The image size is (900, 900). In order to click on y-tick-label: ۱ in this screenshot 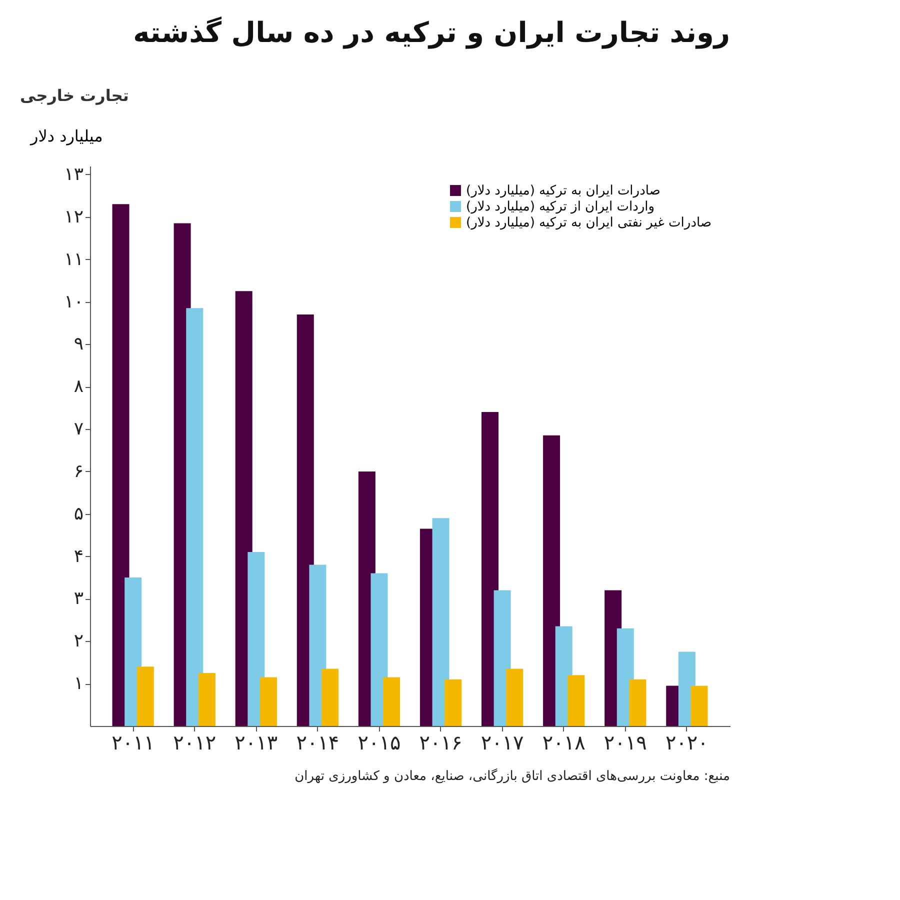, I will do `click(79, 683)`.